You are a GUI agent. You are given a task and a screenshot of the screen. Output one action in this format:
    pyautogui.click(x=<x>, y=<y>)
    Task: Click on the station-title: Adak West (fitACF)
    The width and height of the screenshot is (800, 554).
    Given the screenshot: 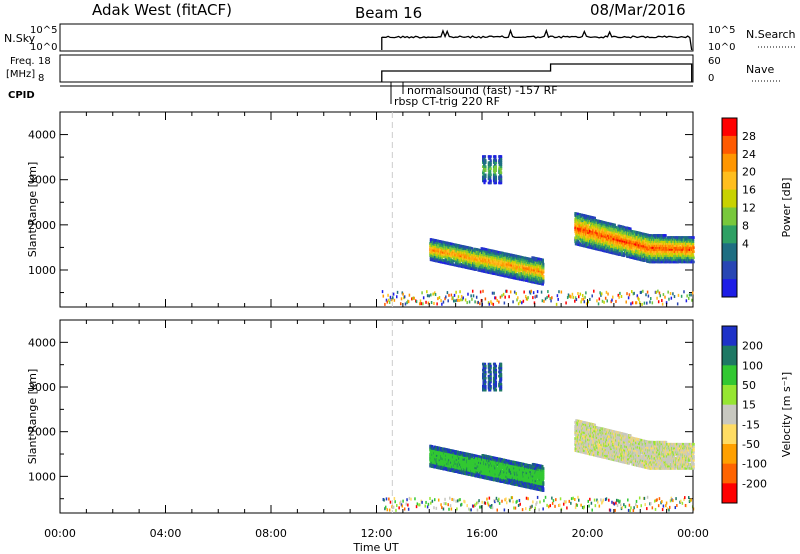 What is the action you would take?
    pyautogui.click(x=162, y=10)
    